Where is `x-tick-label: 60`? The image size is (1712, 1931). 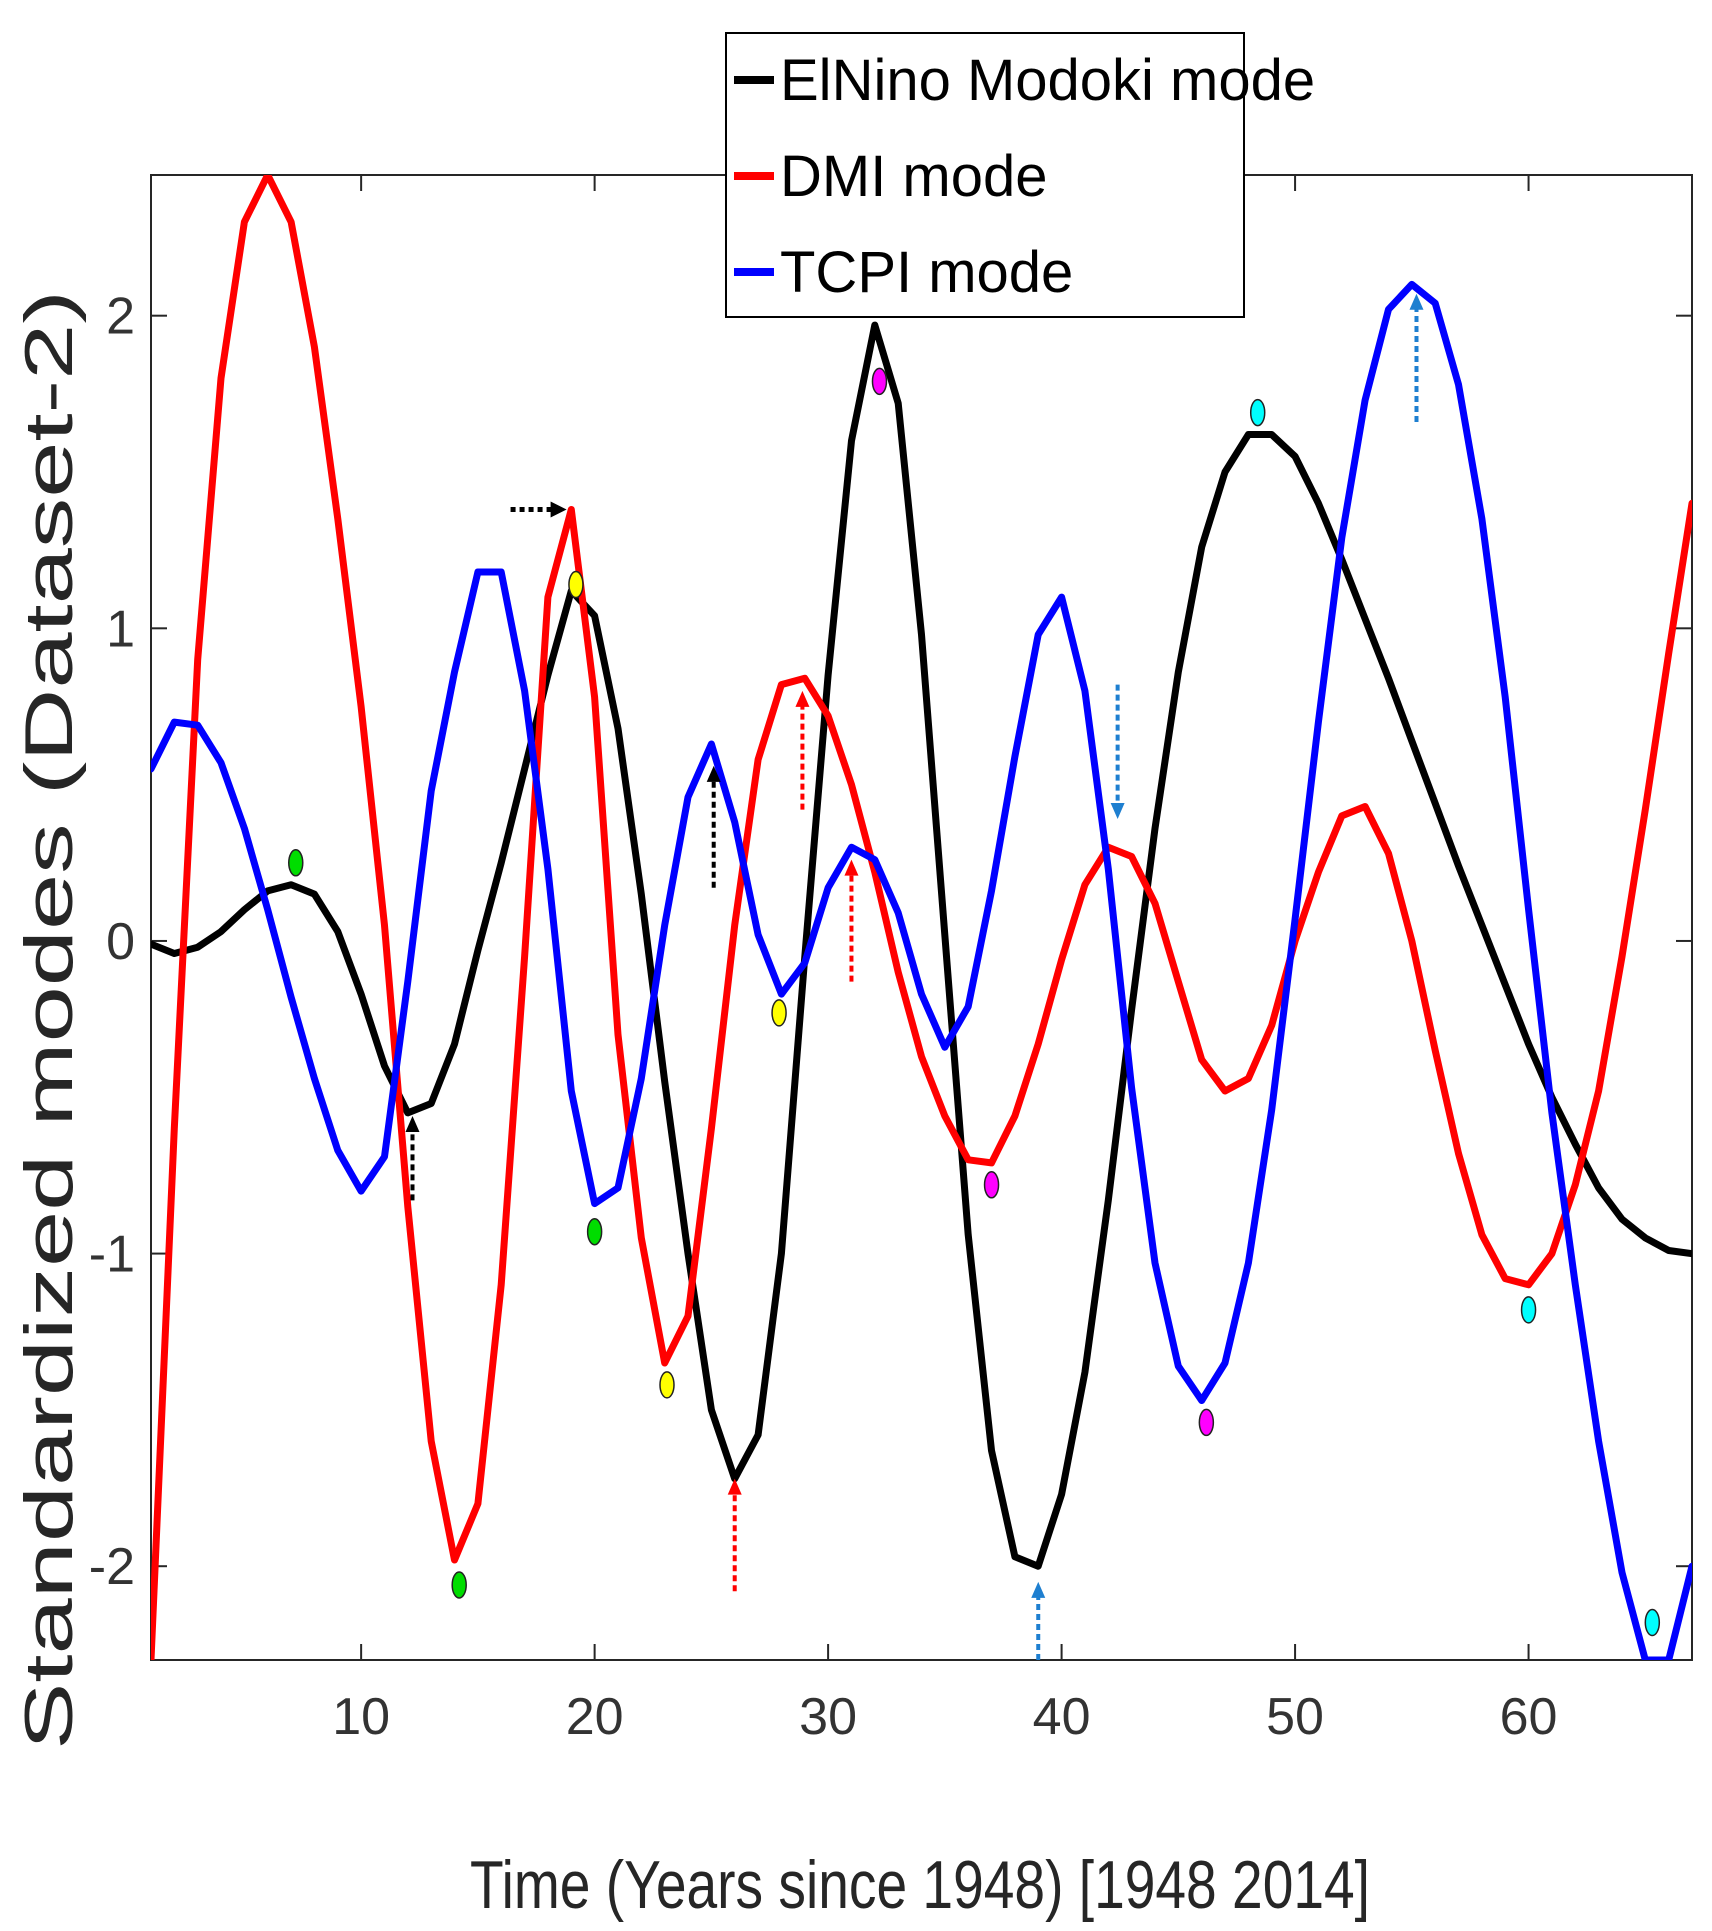 x-tick-label: 60 is located at coordinates (1529, 1717).